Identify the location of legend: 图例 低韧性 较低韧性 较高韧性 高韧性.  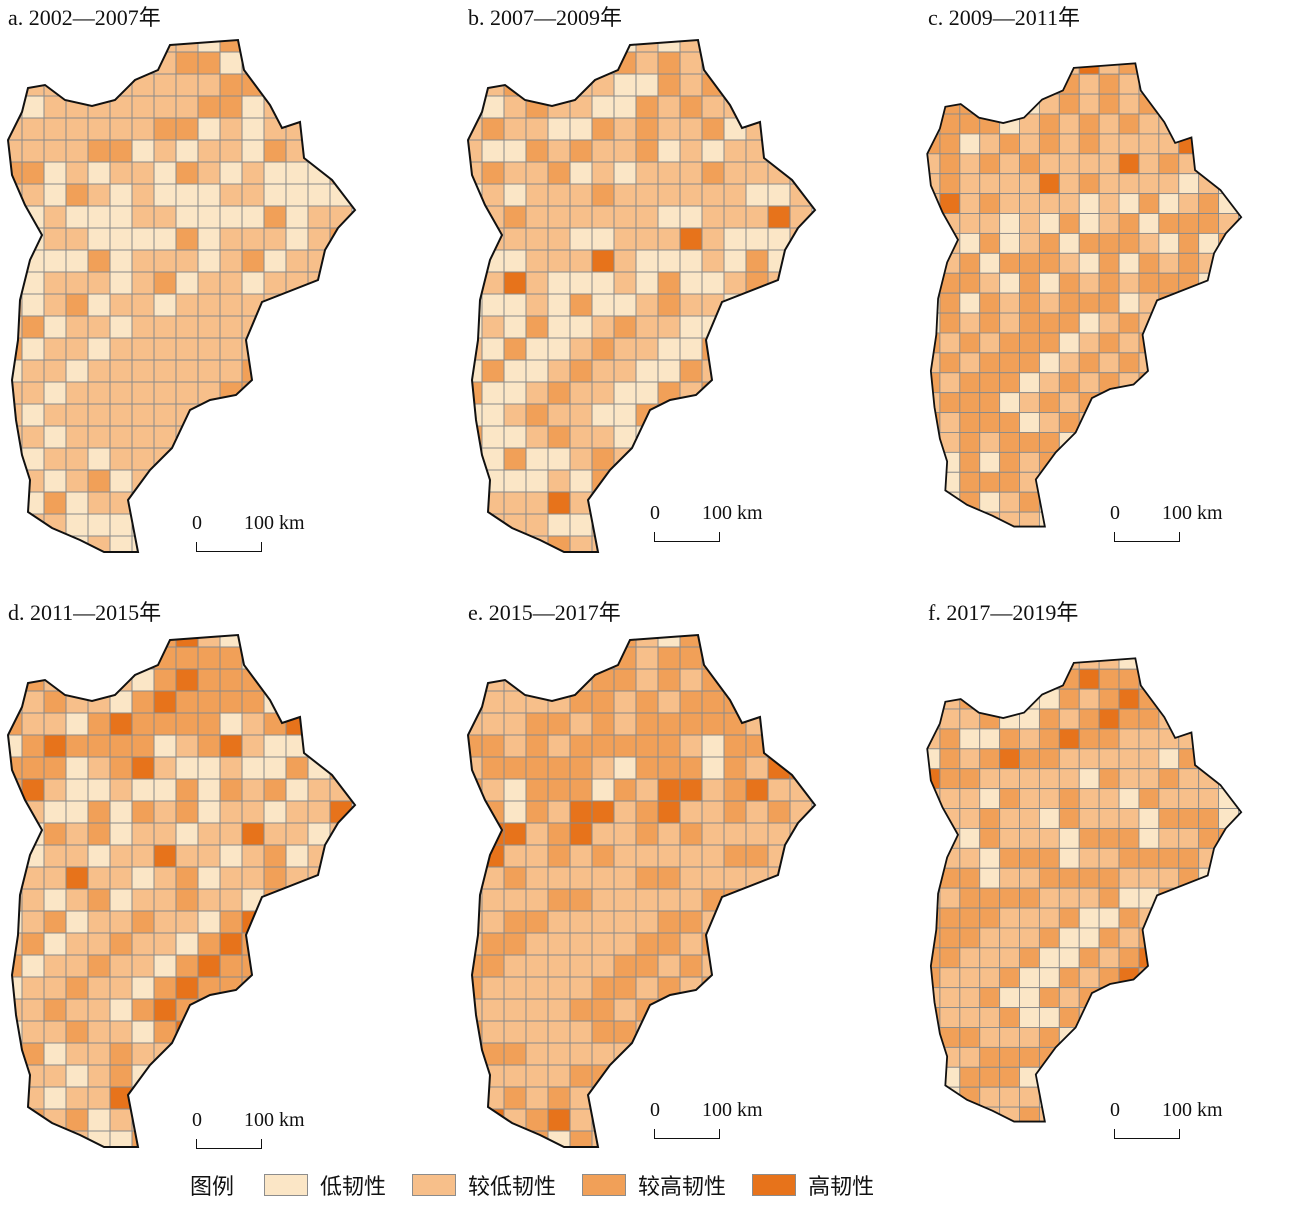
(545, 1185).